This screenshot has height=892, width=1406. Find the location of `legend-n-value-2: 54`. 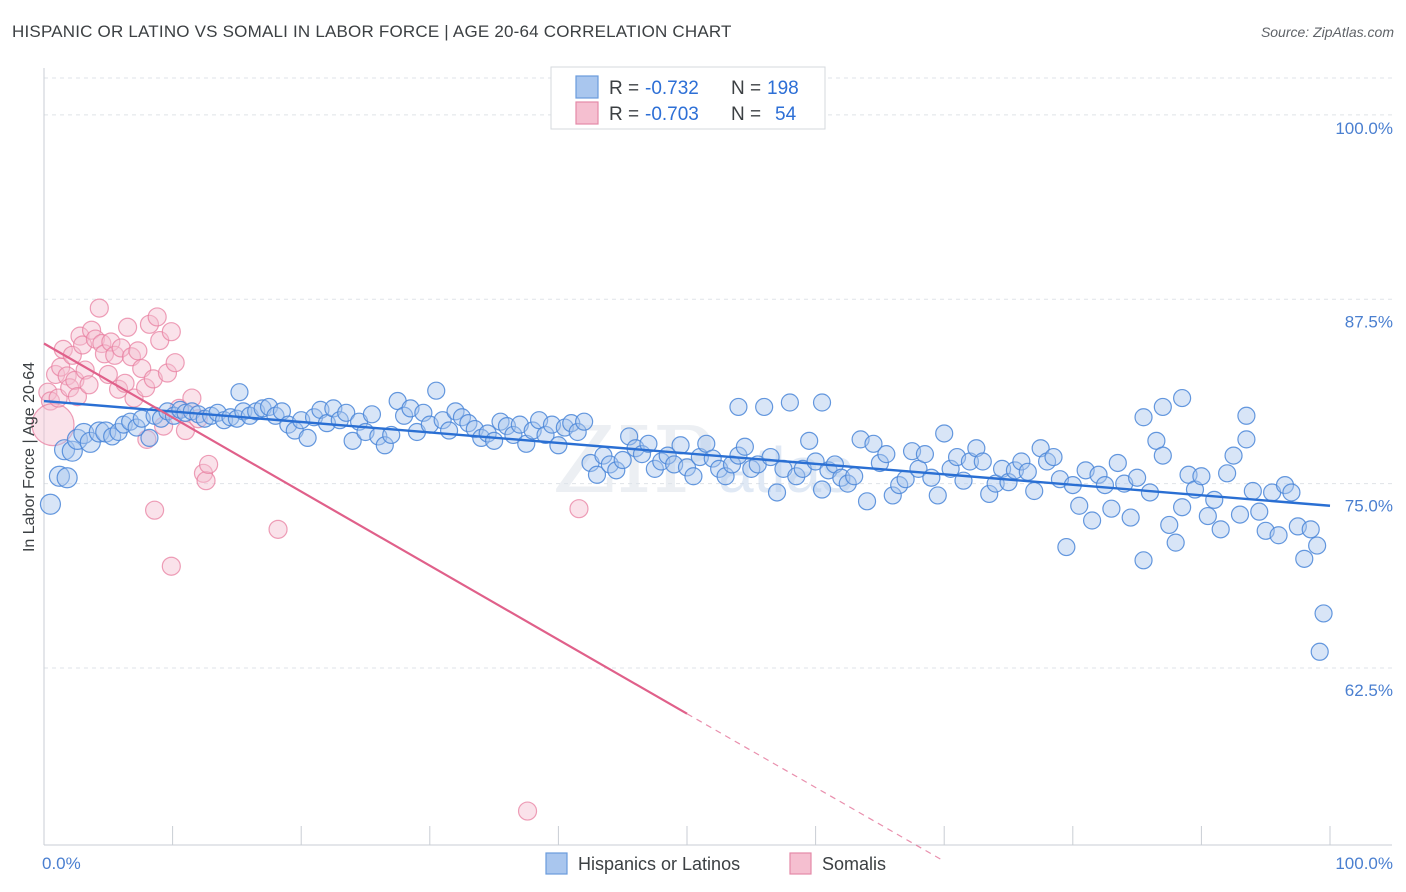

legend-n-value-2: 54 is located at coordinates (786, 114).